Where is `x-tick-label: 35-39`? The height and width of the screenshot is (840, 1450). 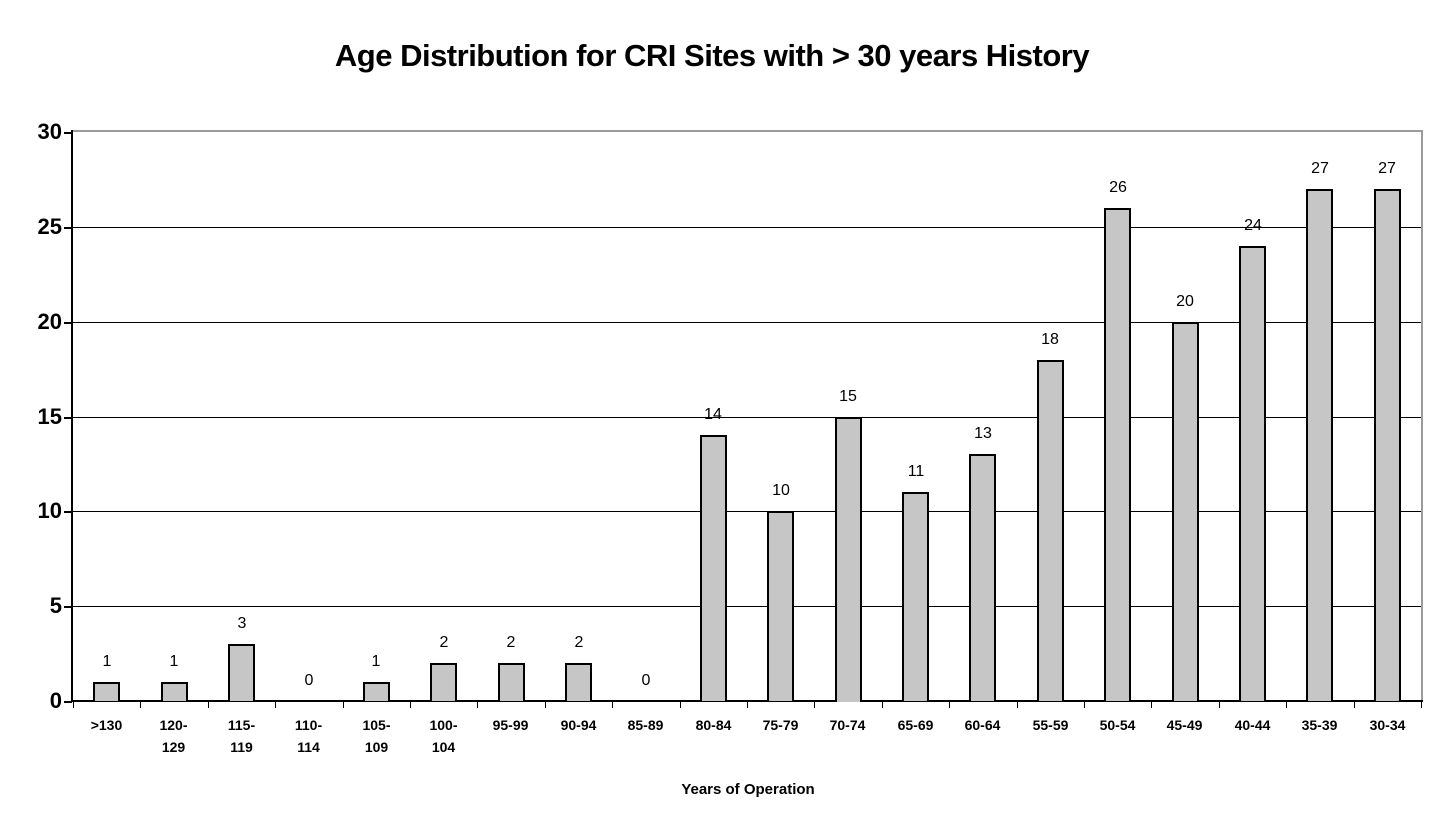
x-tick-label: 35-39 is located at coordinates (1319, 725).